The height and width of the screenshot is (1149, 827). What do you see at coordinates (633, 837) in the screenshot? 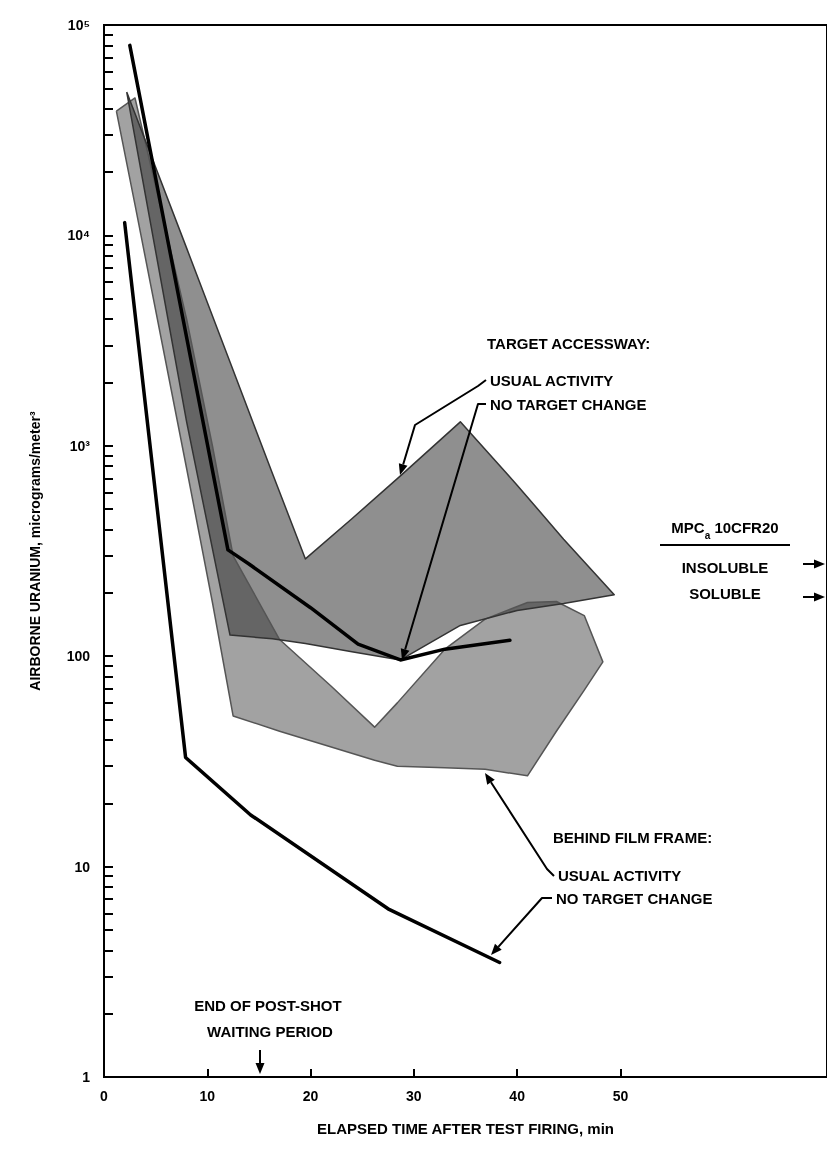
I see `annotation: BEHIND FILM FRAME:` at bounding box center [633, 837].